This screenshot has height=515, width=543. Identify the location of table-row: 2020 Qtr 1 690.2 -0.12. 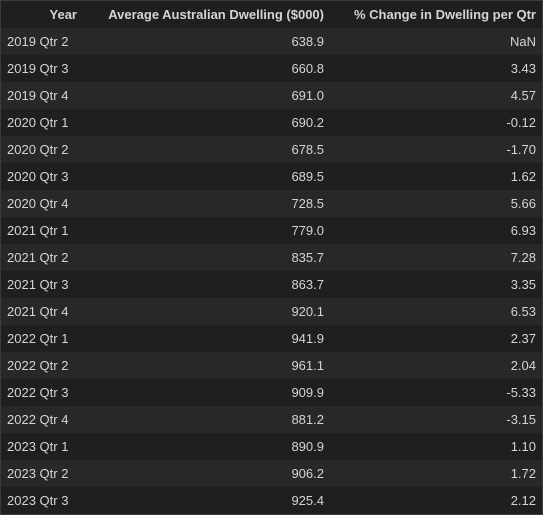
(271, 122).